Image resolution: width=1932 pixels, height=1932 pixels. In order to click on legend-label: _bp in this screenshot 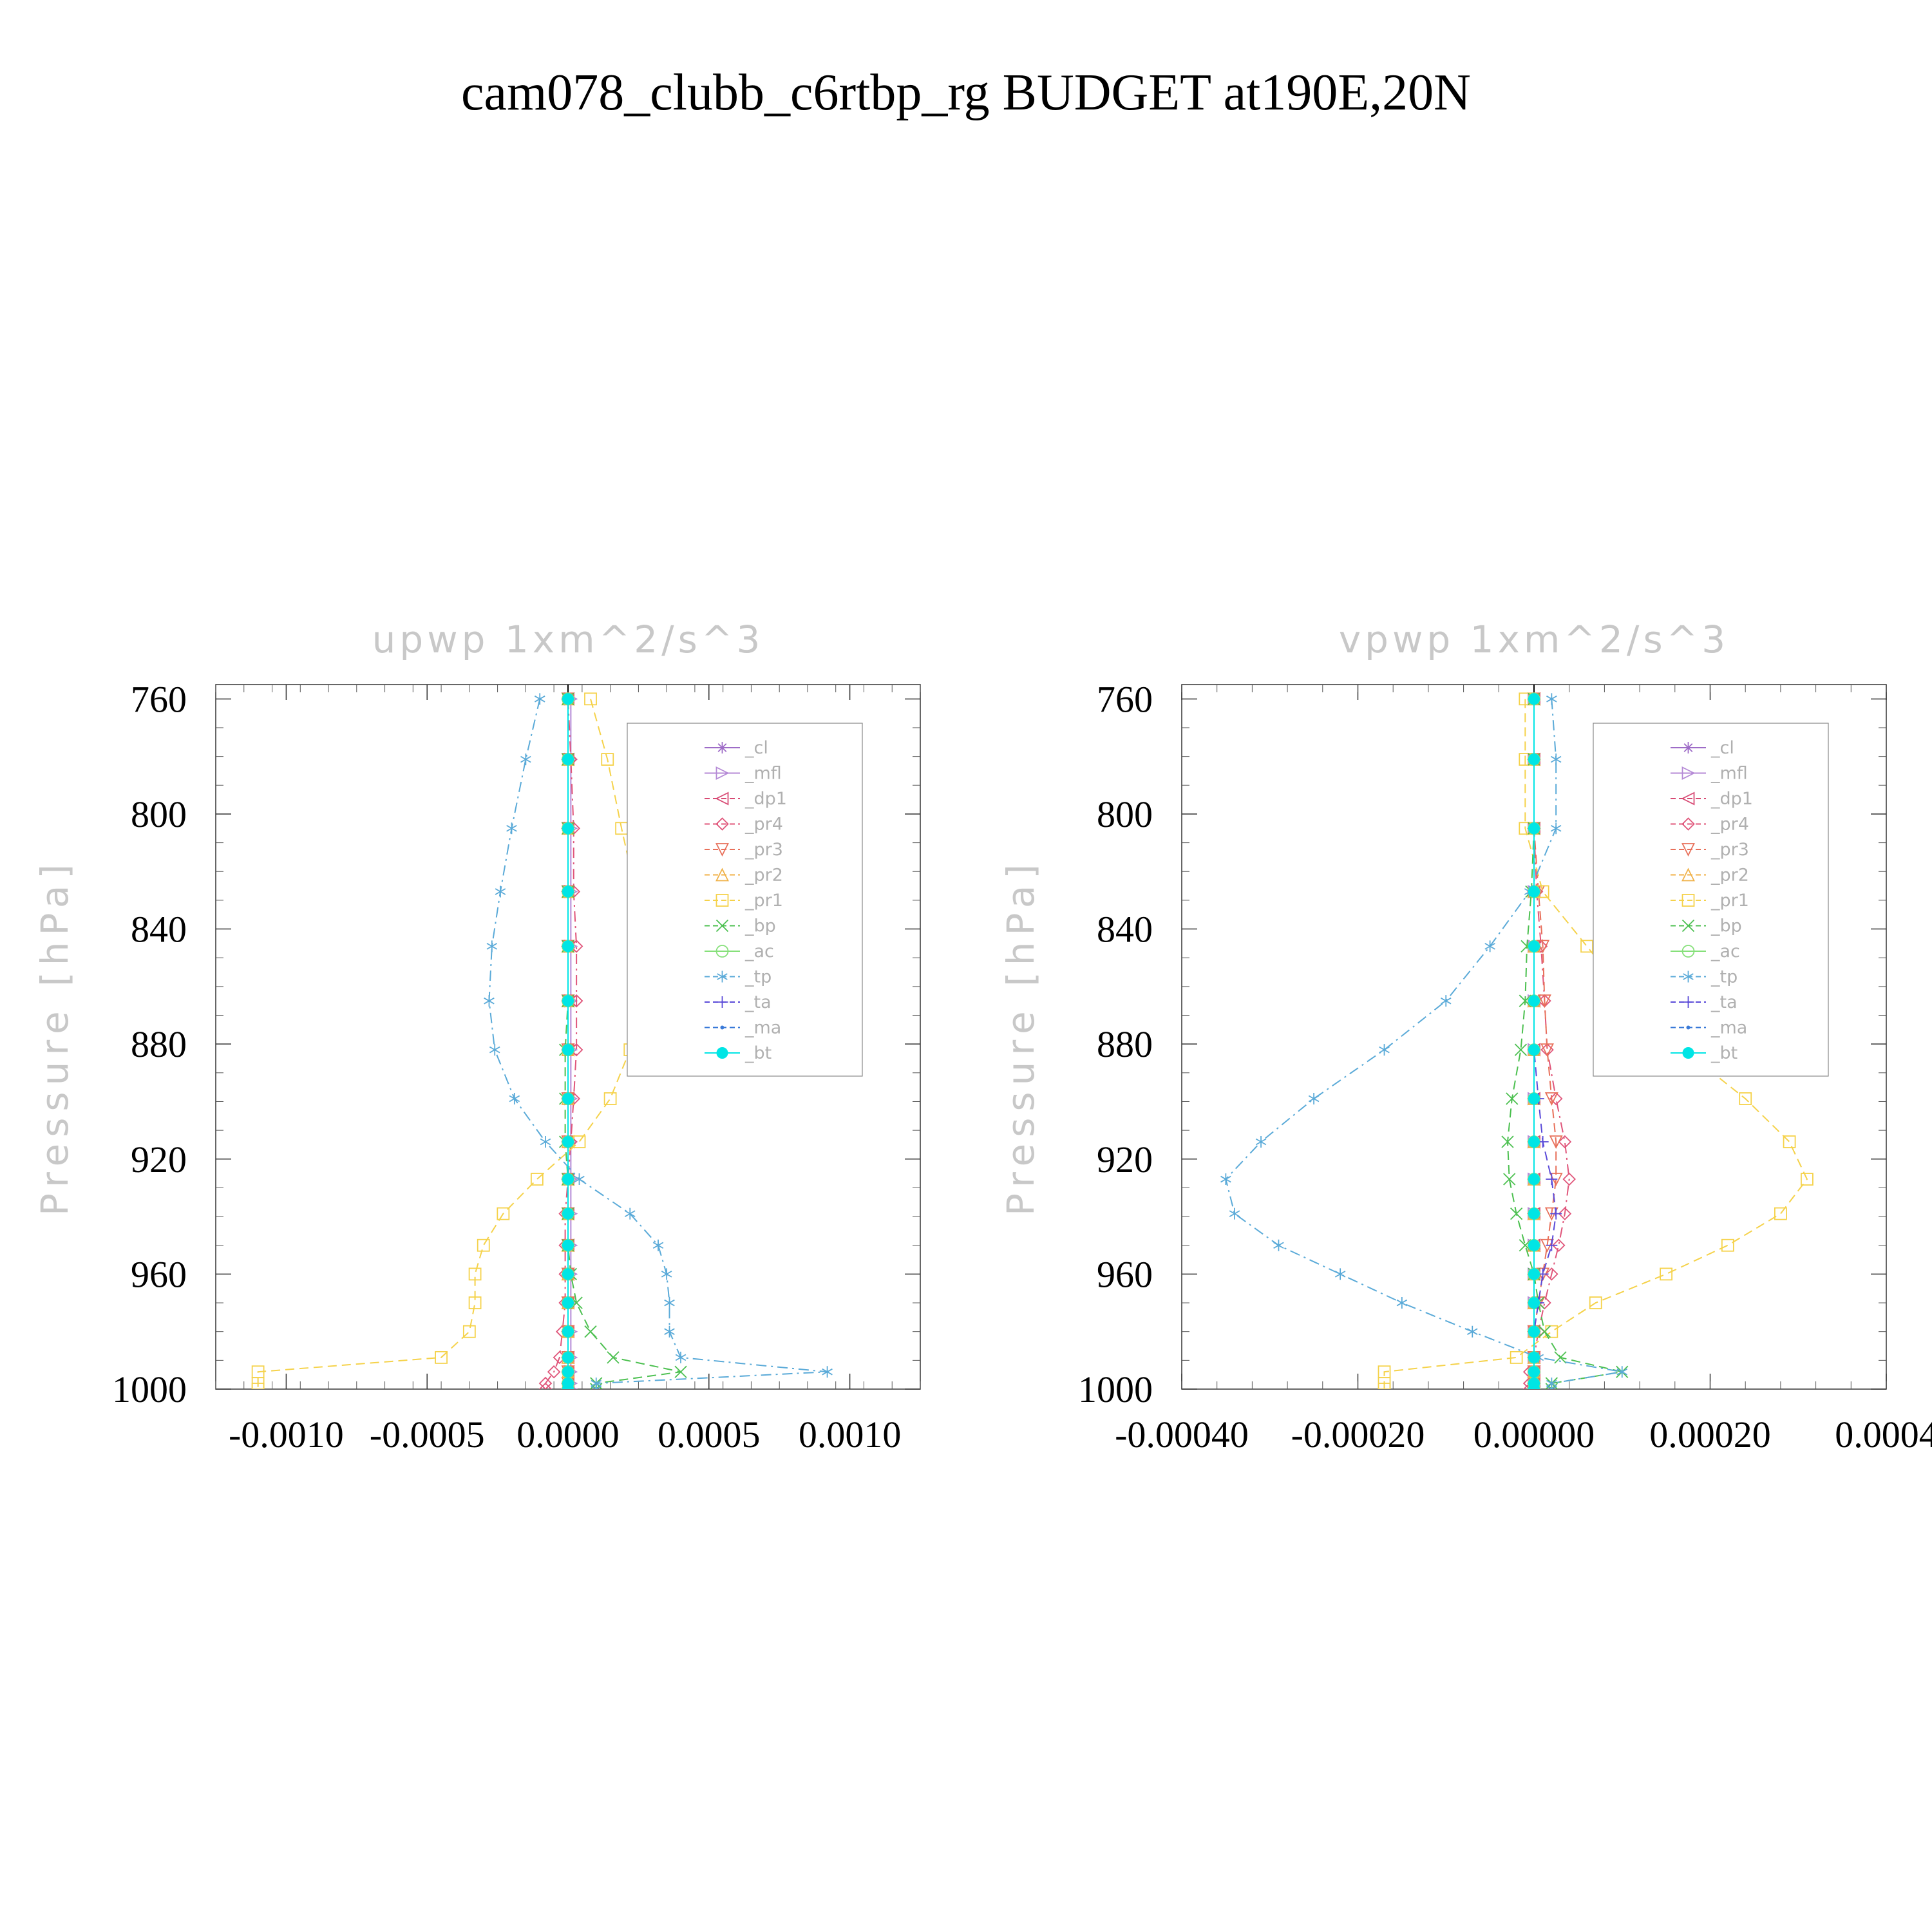, I will do `click(1726, 926)`.